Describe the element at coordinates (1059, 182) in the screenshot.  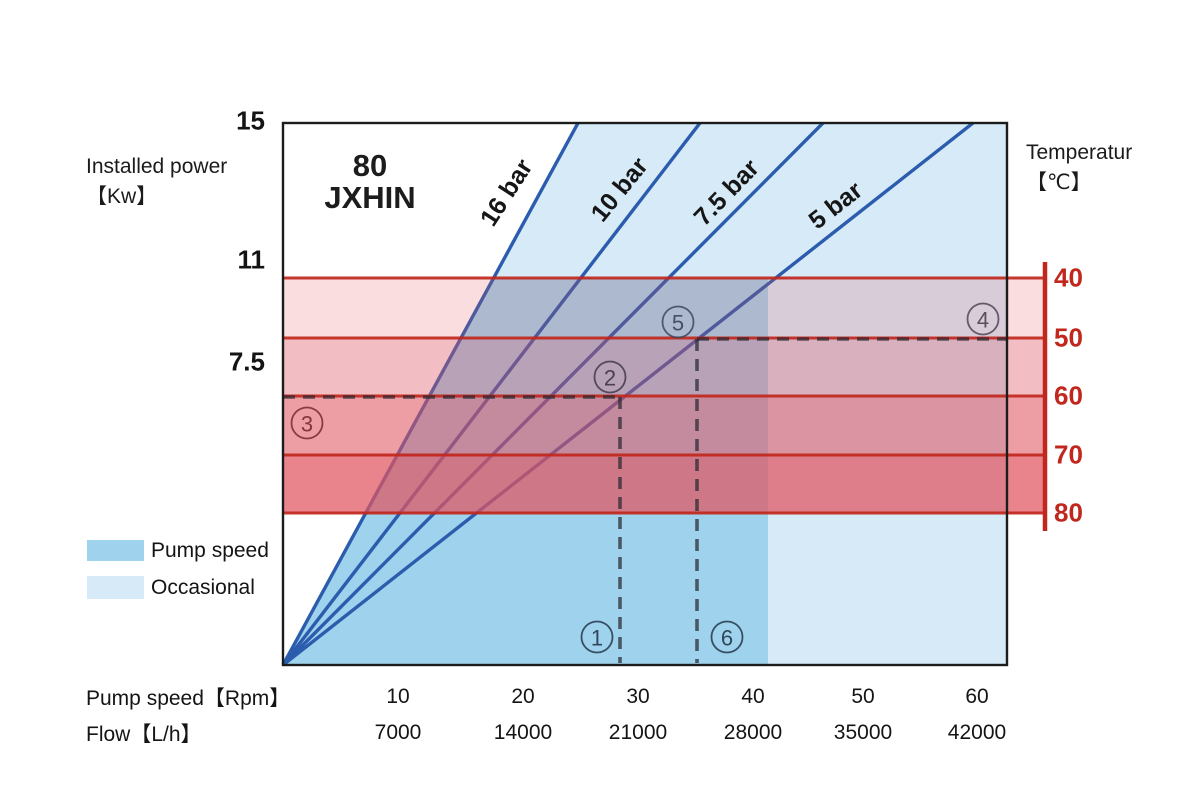
I see `temp-axis-label-line2: 【℃】` at that location.